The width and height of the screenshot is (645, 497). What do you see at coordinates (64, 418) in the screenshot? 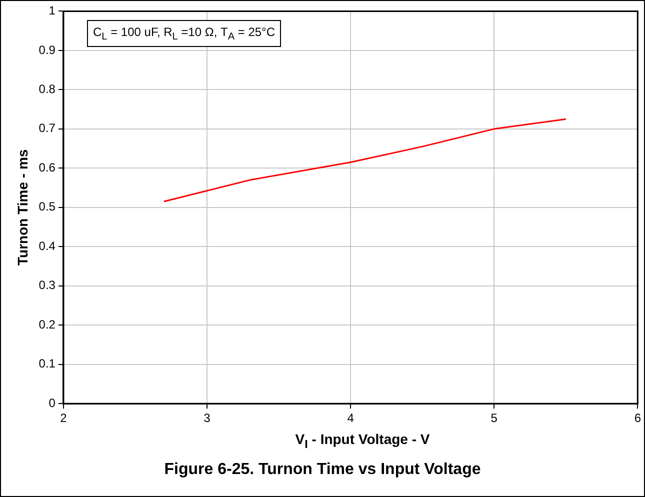
I see `x-tick-label: 2` at bounding box center [64, 418].